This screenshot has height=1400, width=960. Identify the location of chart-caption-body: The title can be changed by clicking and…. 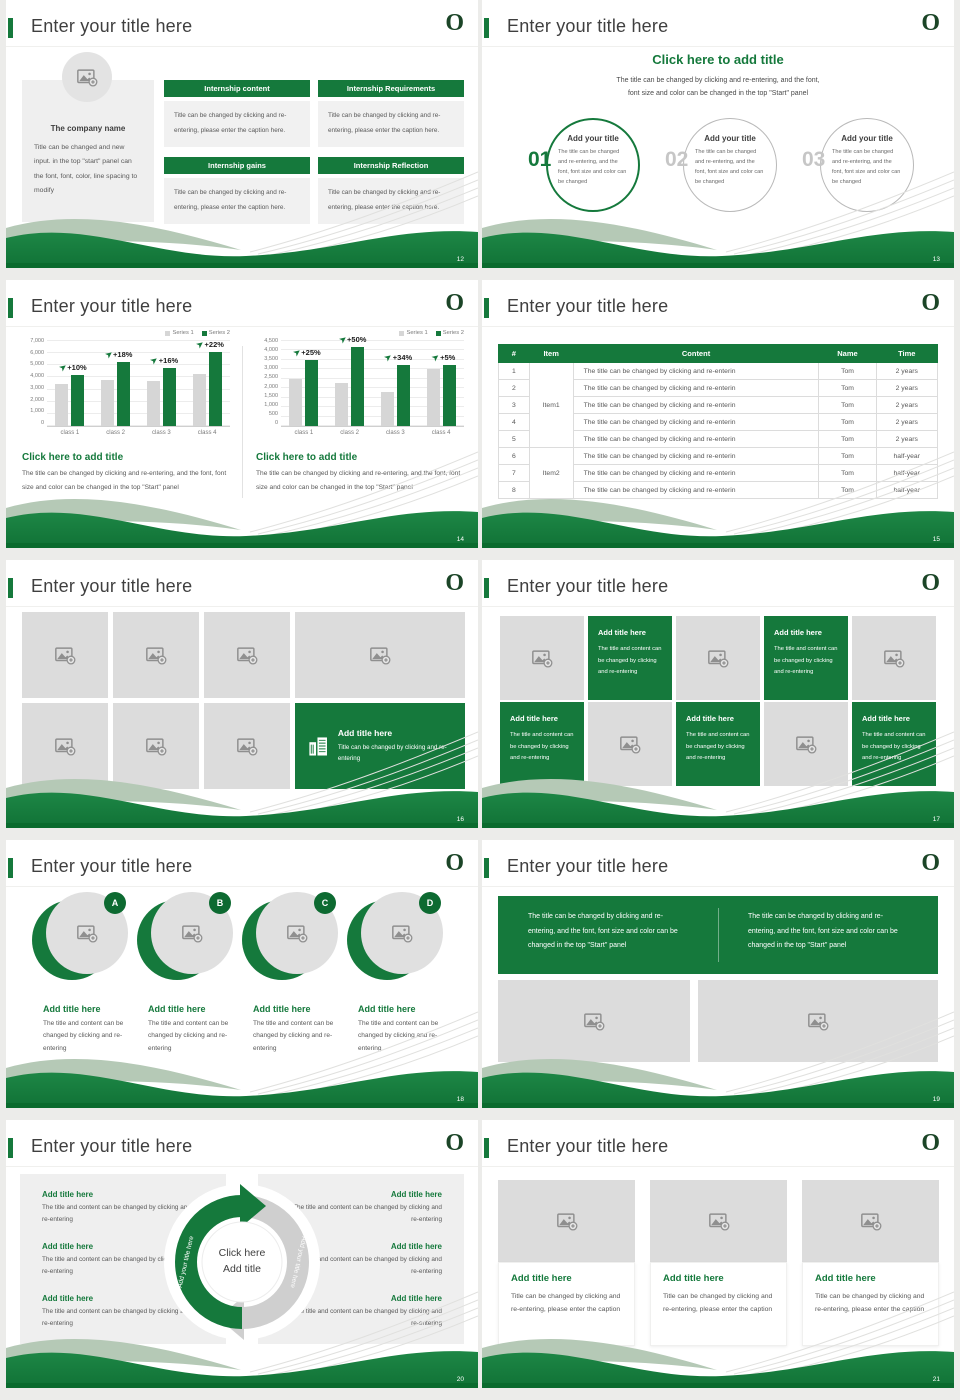
(358, 480).